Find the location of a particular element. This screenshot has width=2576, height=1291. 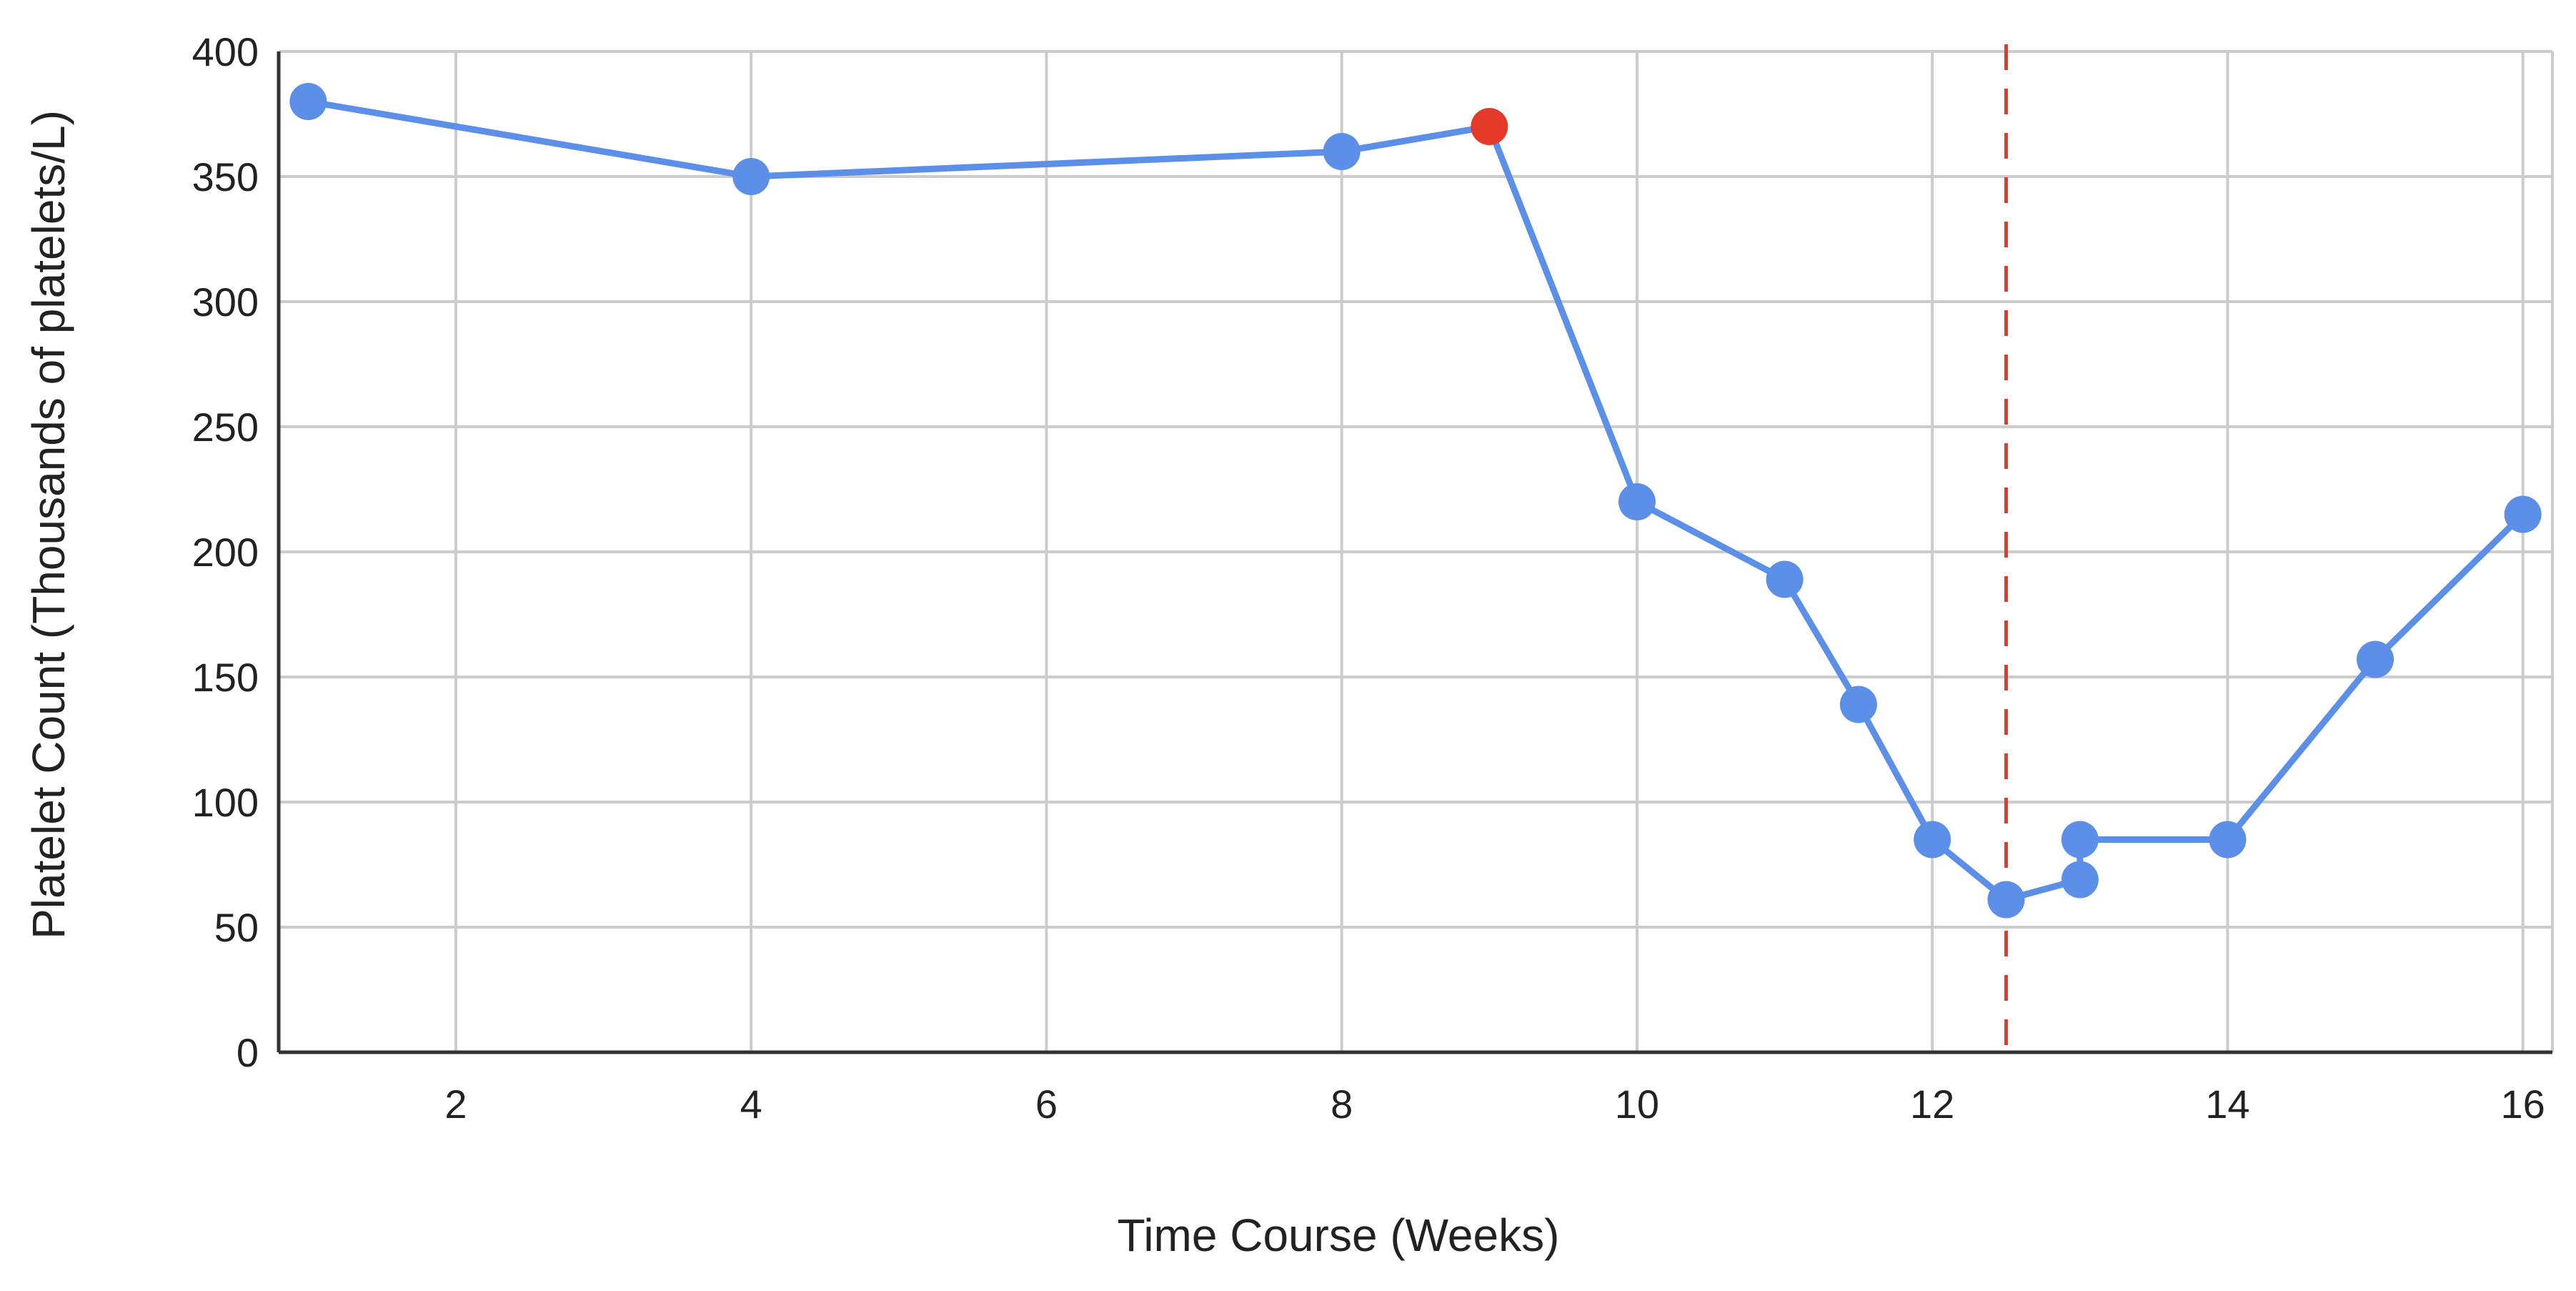

y-tick-label: 0 is located at coordinates (248, 1052).